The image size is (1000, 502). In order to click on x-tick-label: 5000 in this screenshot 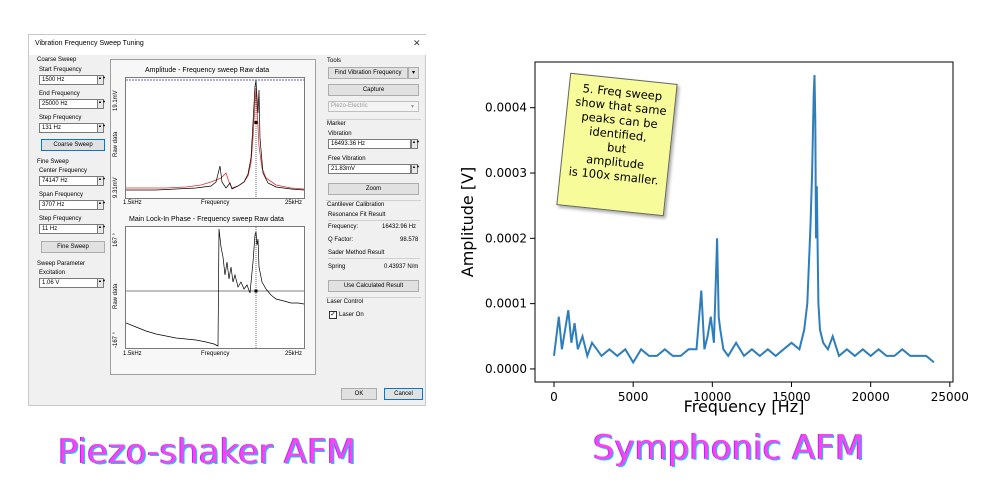, I will do `click(633, 397)`.